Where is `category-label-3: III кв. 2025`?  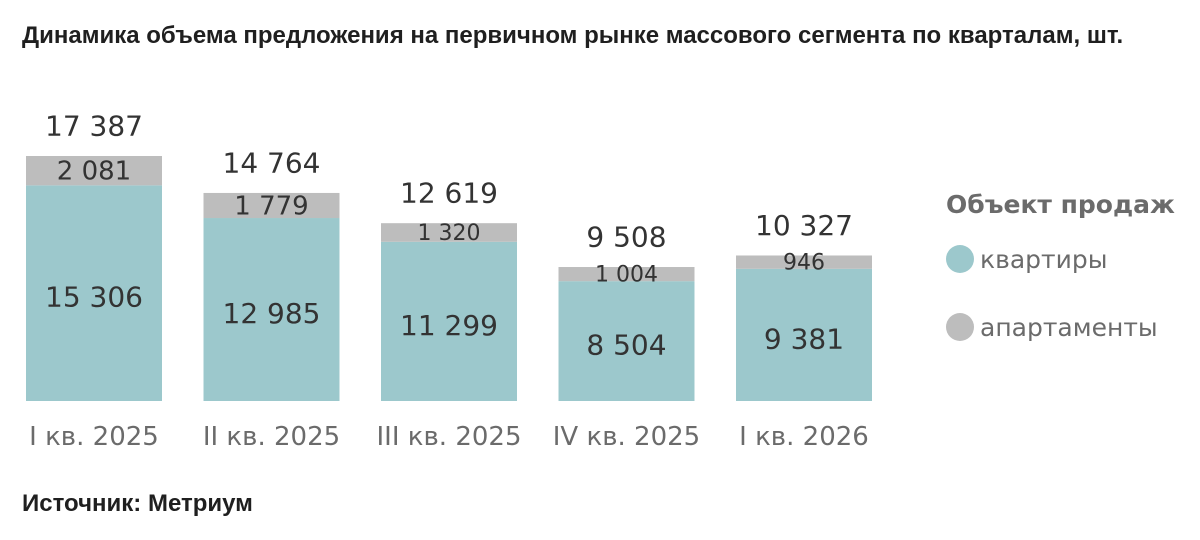 category-label-3: III кв. 2025 is located at coordinates (449, 437).